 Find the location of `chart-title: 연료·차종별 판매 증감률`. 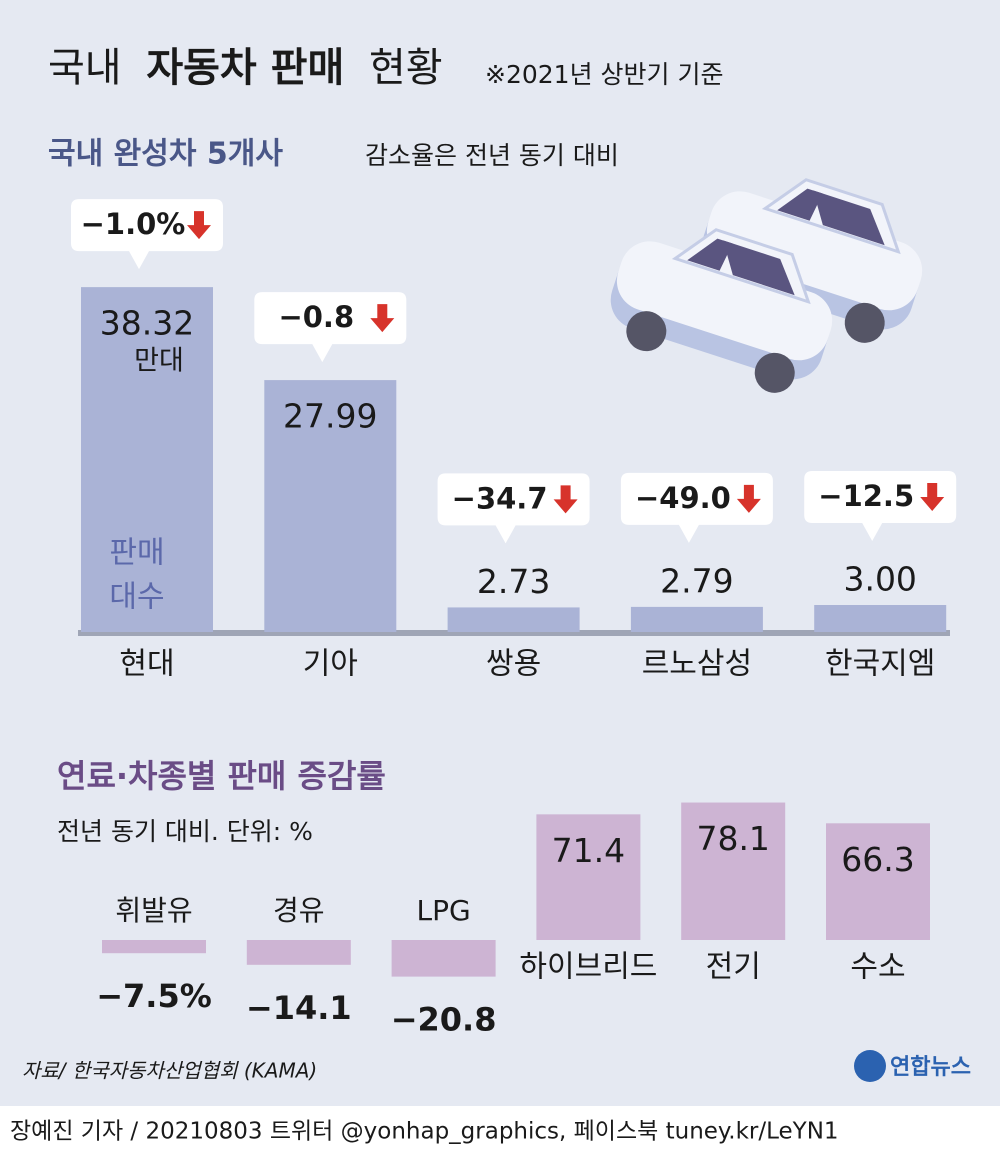

chart-title: 연료·차종별 판매 증감률 is located at coordinates (221, 776).